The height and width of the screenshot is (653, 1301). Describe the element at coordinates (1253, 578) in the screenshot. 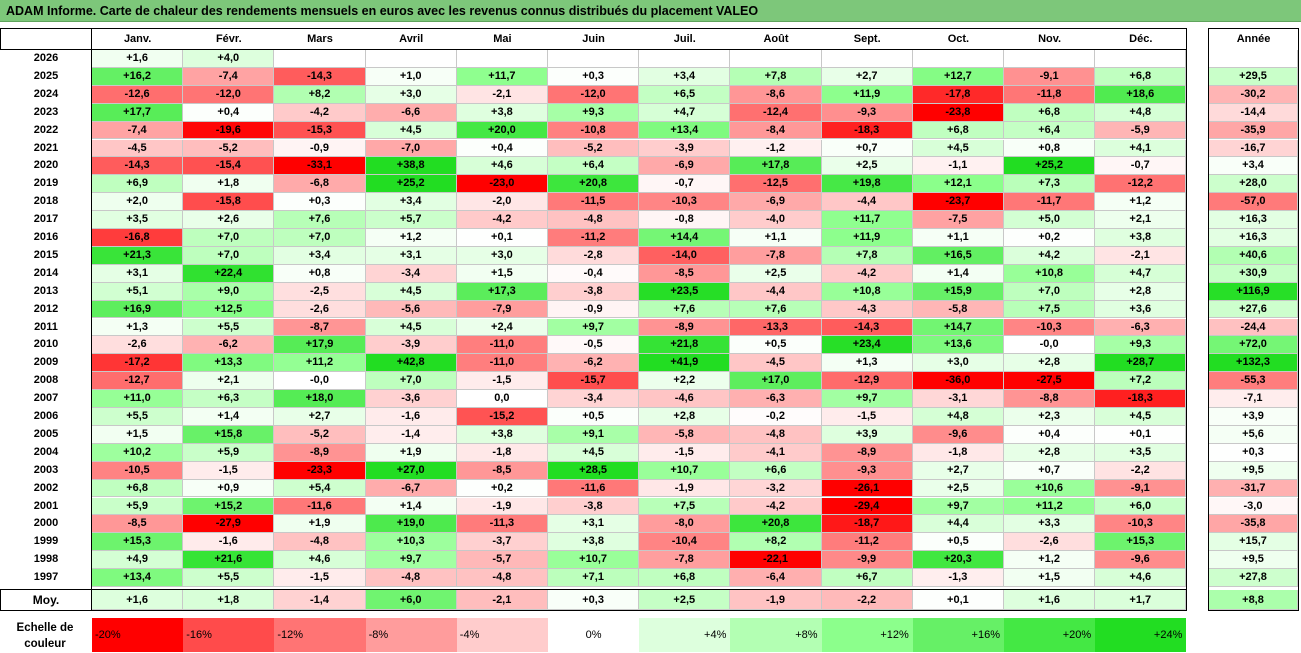

I see `annual-cell: +27,8` at that location.